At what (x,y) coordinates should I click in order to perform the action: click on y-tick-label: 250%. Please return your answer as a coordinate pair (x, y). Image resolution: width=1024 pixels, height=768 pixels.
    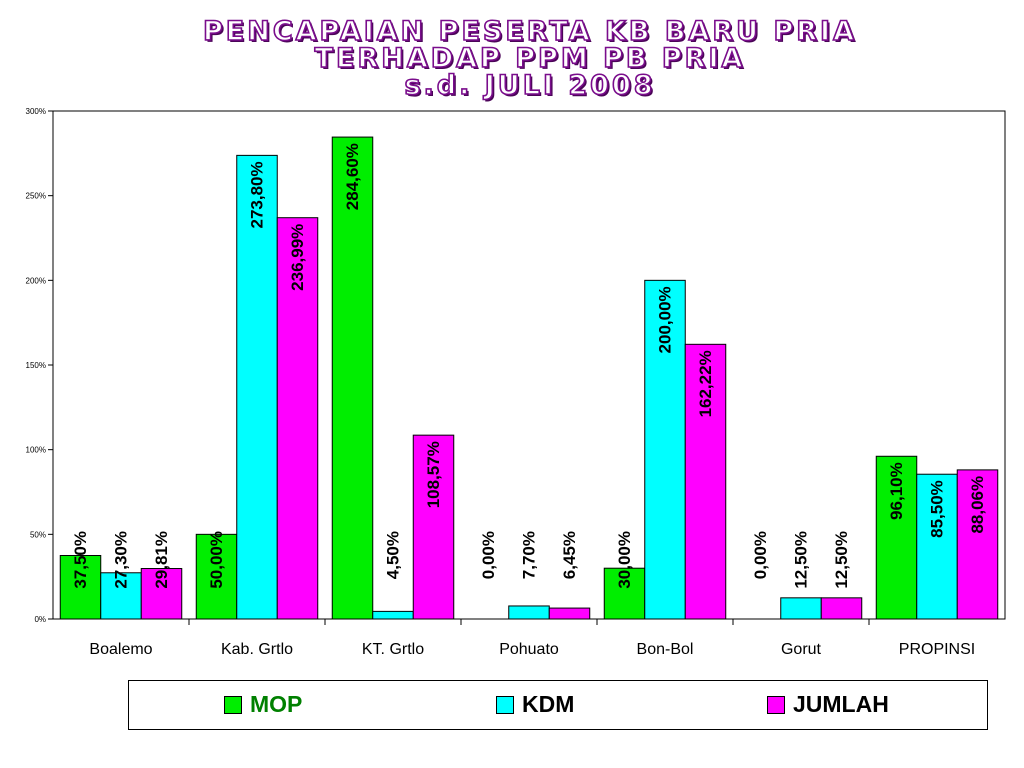
    Looking at the image, I should click on (36, 196).